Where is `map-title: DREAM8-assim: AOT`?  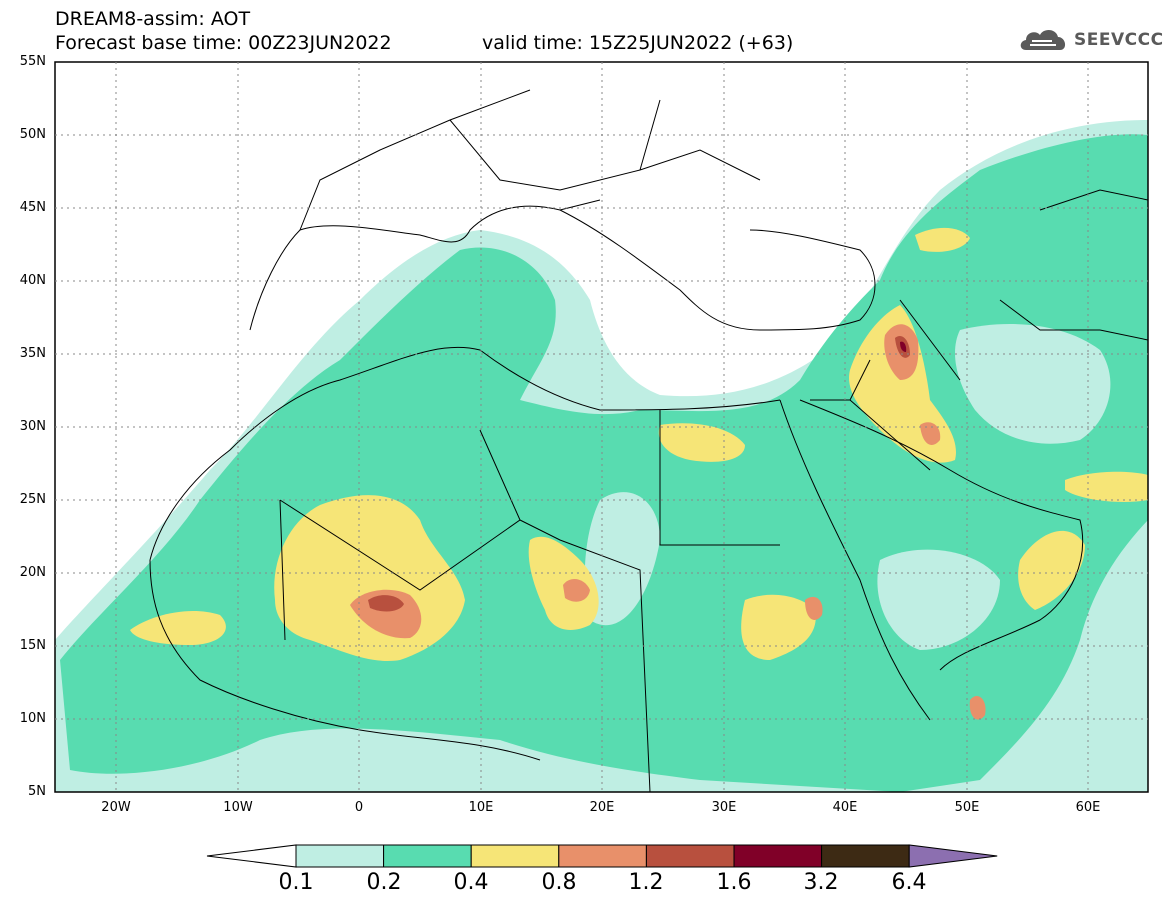
map-title: DREAM8-assim: AOT is located at coordinates (153, 19).